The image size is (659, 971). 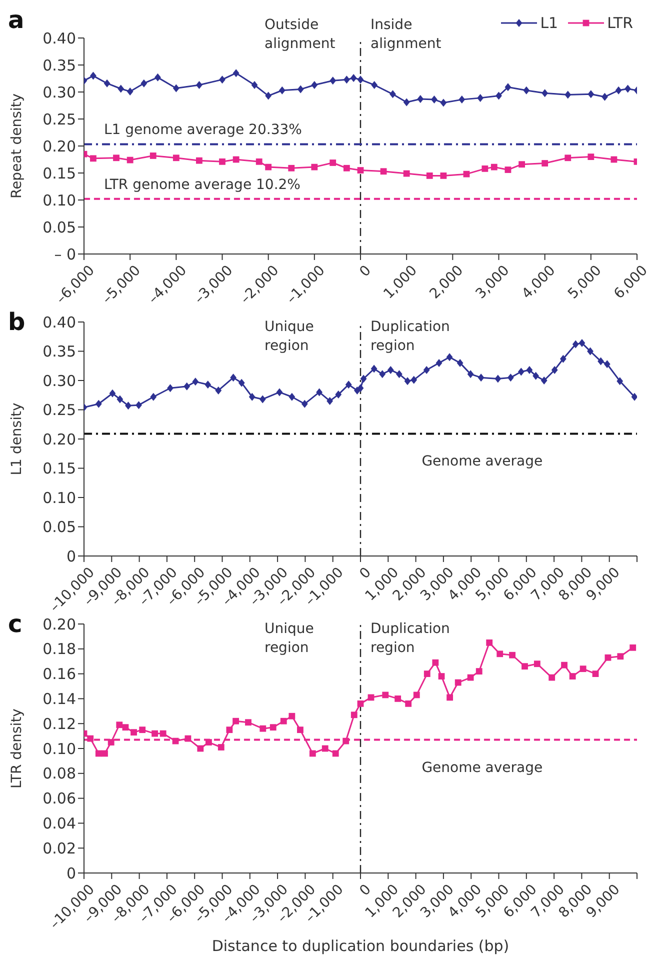 I want to click on y-tick-label: 0, so click(x=71, y=873).